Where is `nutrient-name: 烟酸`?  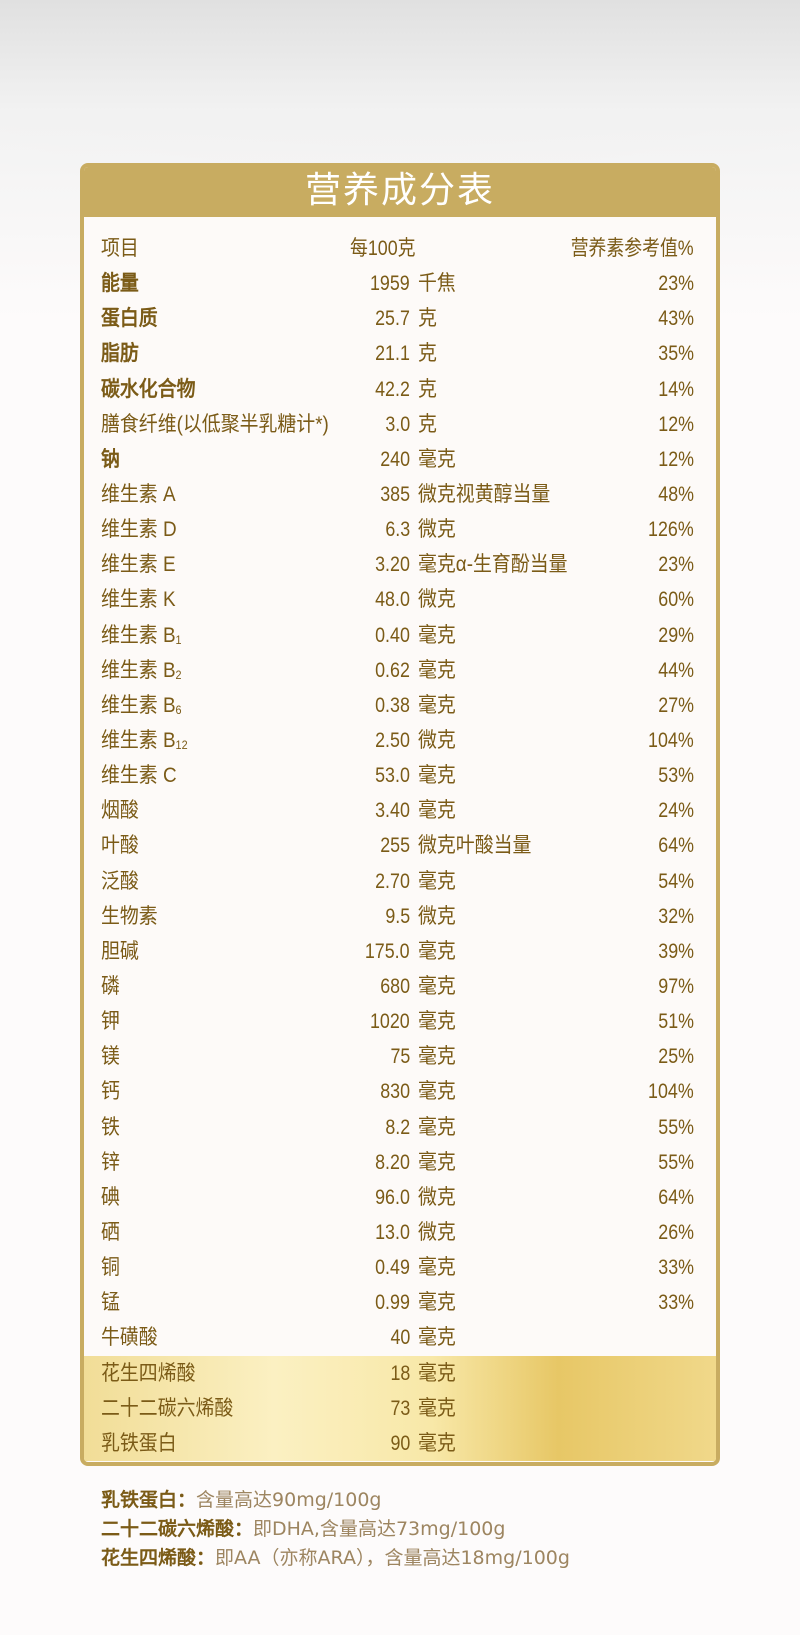 nutrient-name: 烟酸 is located at coordinates (120, 810).